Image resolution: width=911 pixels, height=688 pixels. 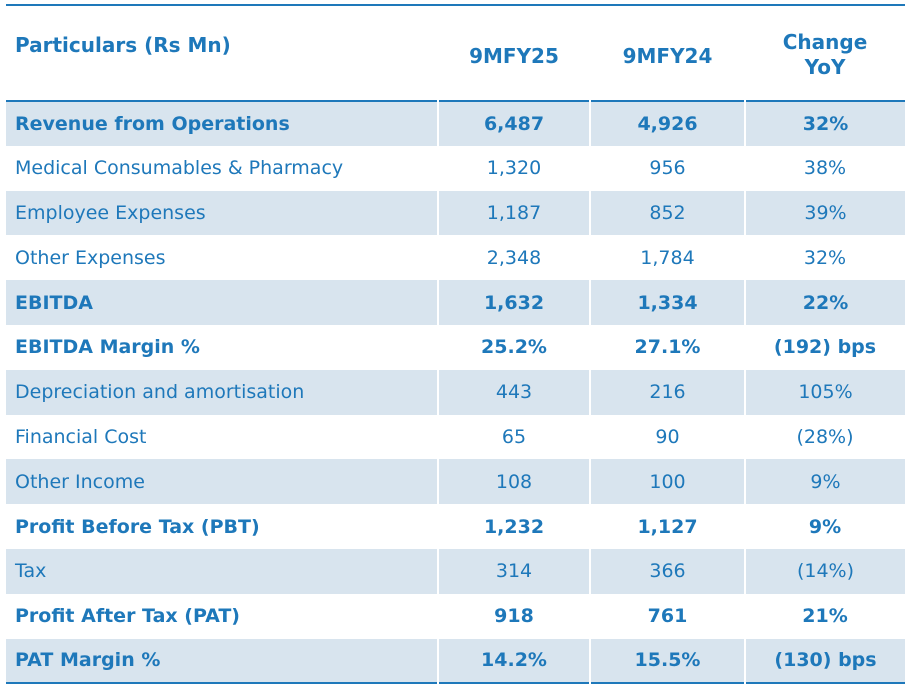 What do you see at coordinates (824, 302) in the screenshot?
I see `value-change-yoy: 22%` at bounding box center [824, 302].